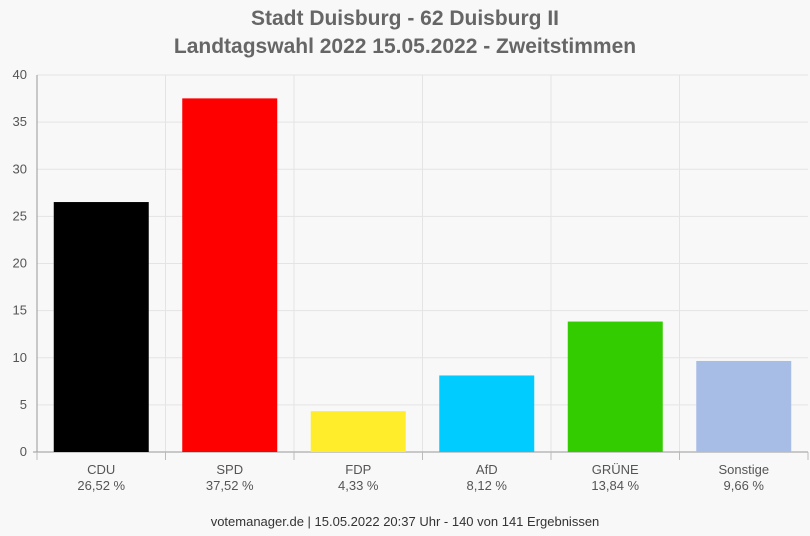 Image resolution: width=810 pixels, height=536 pixels. What do you see at coordinates (615, 485) in the screenshot?
I see `data-label: 13,84 %` at bounding box center [615, 485].